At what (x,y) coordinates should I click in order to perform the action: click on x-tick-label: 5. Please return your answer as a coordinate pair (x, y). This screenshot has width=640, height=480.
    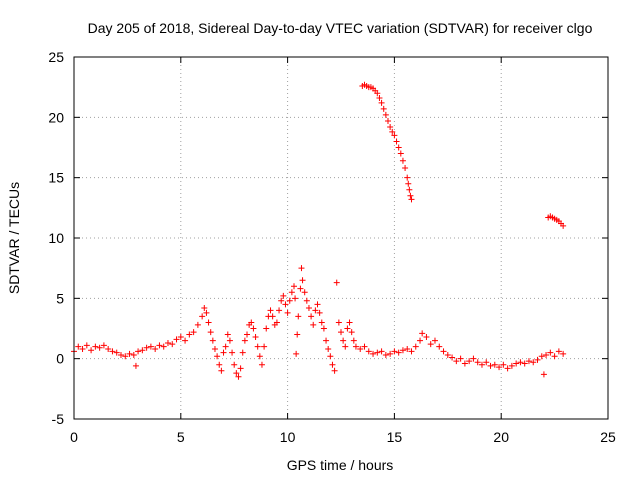
    Looking at the image, I should click on (181, 437).